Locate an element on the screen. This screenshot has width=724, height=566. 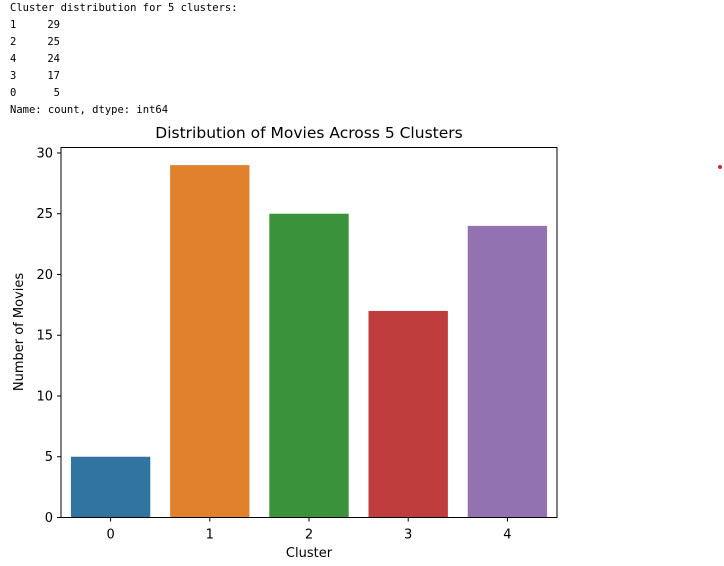
x-axis: 0 1 2 3 4 is located at coordinates (309, 530).